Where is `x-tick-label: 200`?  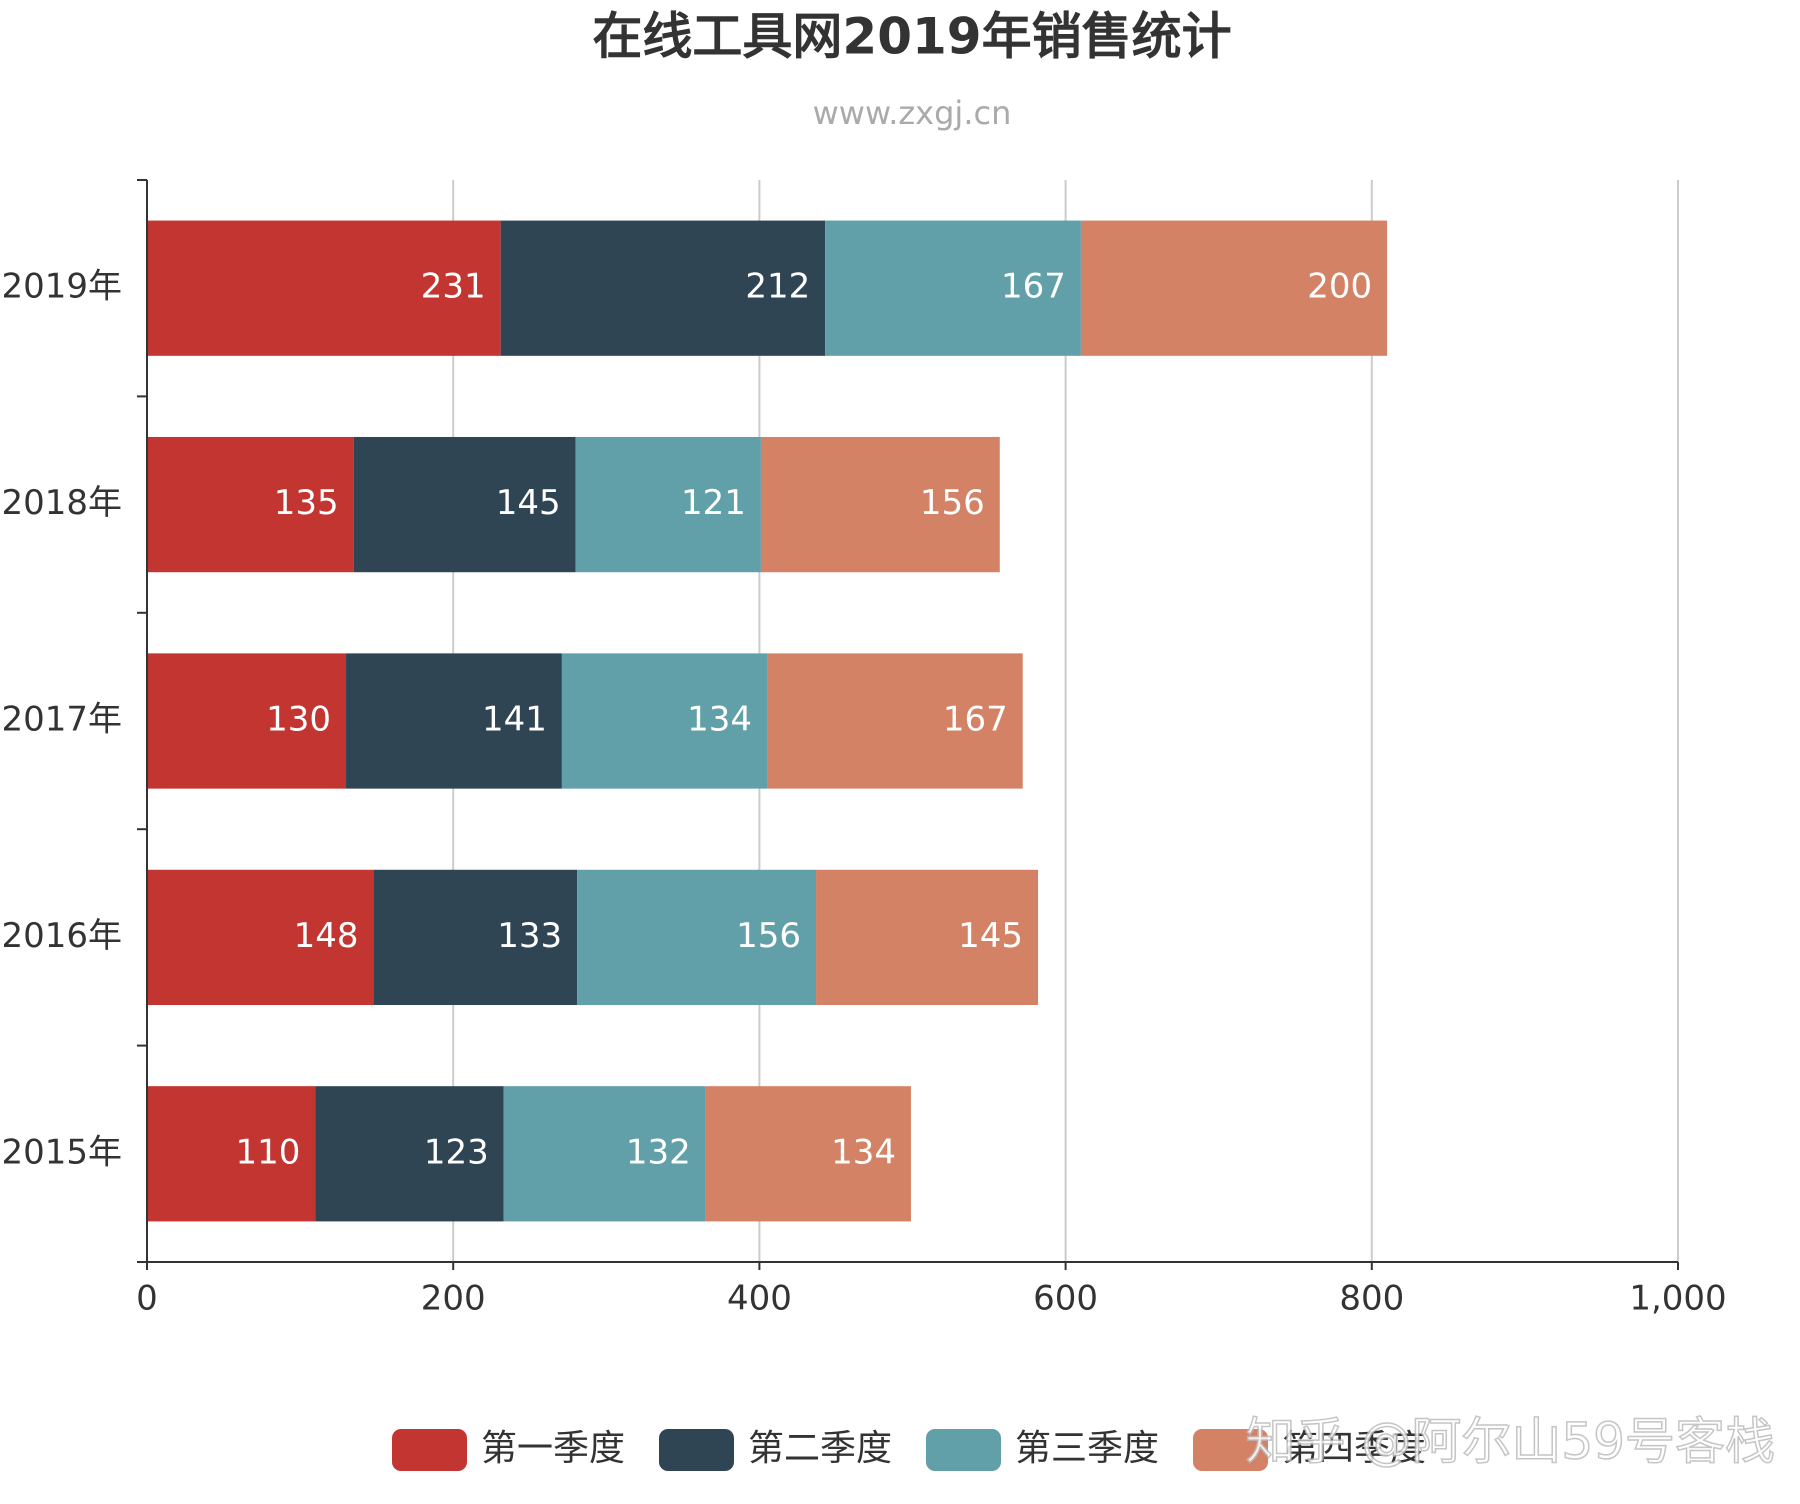
x-tick-label: 200 is located at coordinates (453, 1299).